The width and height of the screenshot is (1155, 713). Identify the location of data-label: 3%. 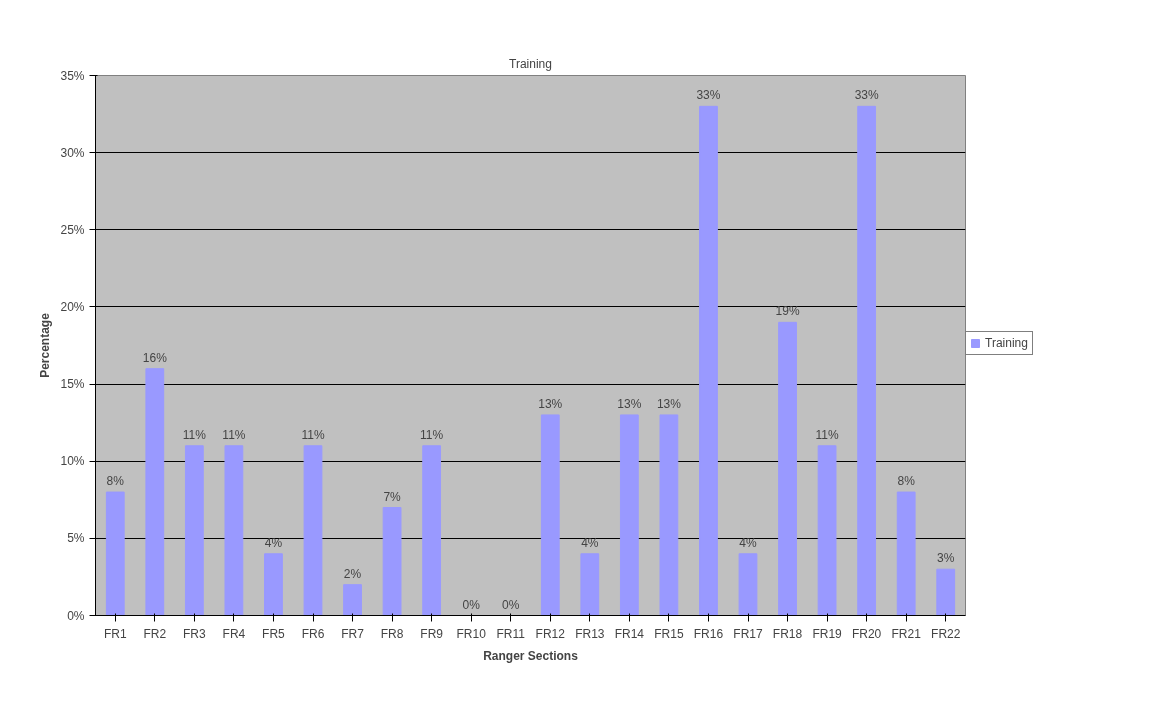
(946, 558).